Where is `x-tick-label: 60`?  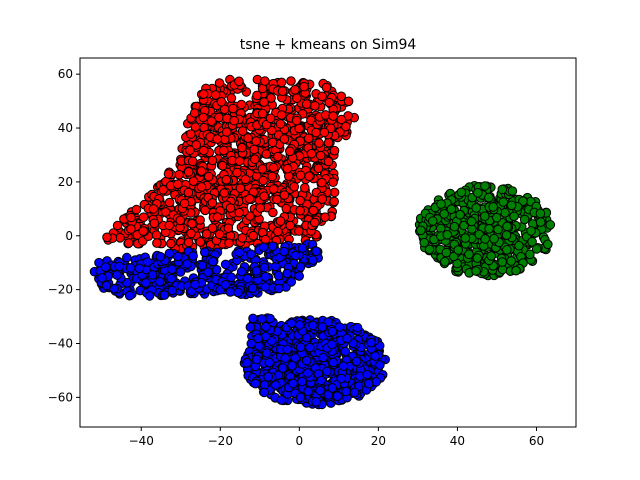
x-tick-label: 60 is located at coordinates (536, 441).